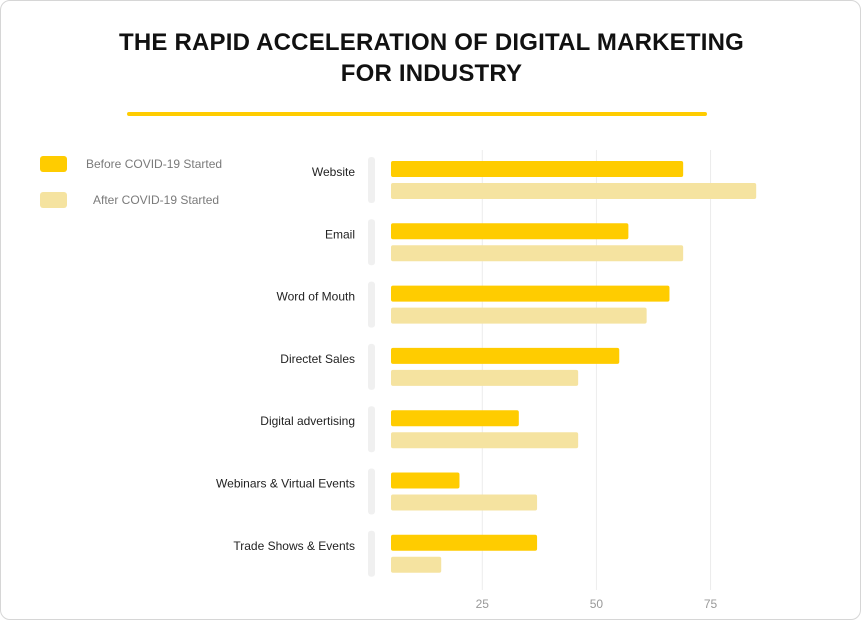 The height and width of the screenshot is (620, 861). Describe the element at coordinates (333, 172) in the screenshot. I see `category-label: Website` at that location.